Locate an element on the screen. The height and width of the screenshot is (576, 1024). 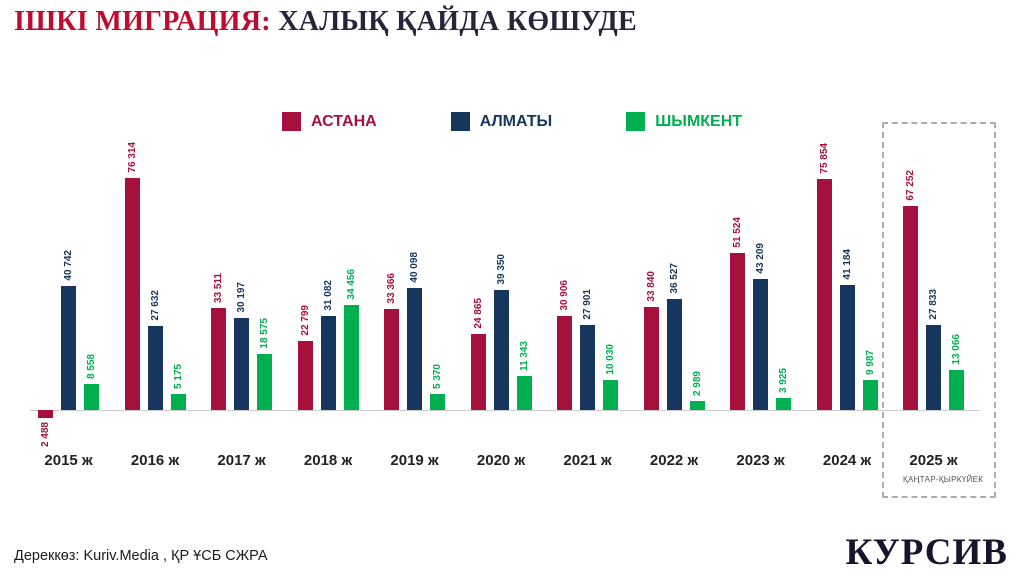
x-axis-label: 2017 ж is located at coordinates (241, 468).